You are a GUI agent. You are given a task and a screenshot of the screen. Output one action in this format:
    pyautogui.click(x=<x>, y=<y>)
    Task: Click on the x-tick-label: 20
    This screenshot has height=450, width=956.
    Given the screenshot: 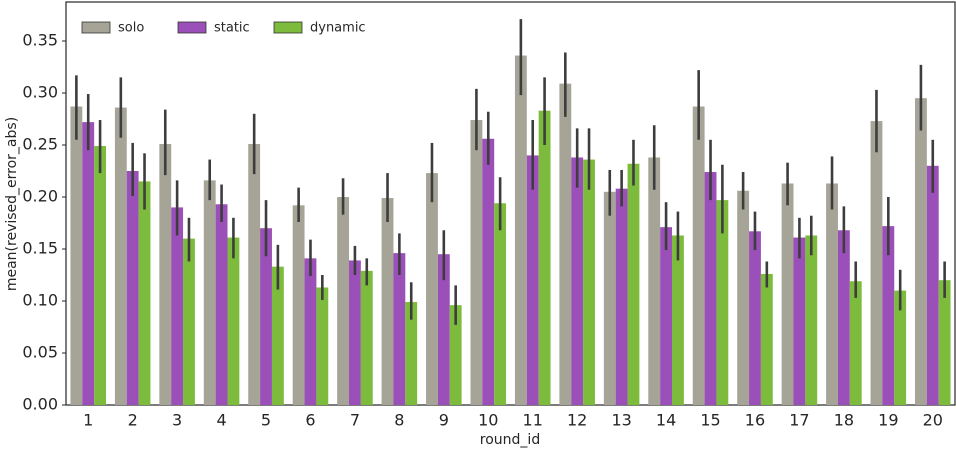 What is the action you would take?
    pyautogui.click(x=933, y=420)
    